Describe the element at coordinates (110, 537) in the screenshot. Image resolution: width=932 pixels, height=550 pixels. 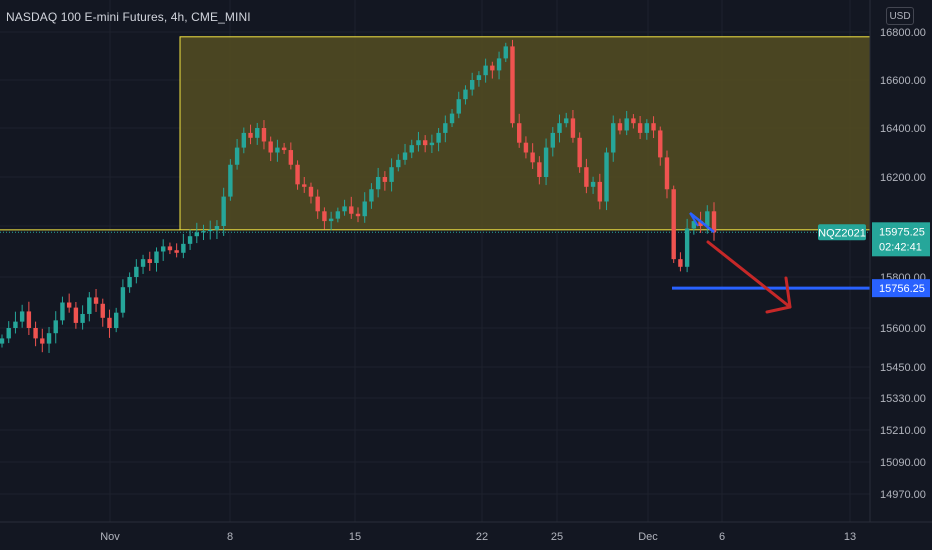
I see `x-tick-label-0: Nov` at that location.